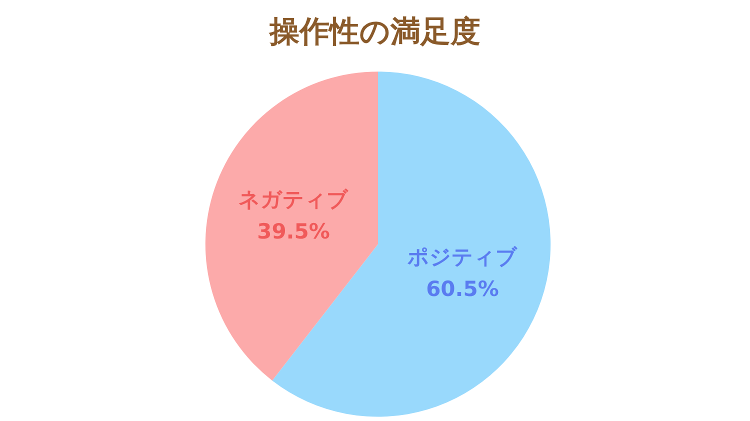 The height and width of the screenshot is (421, 750). I want to click on data-label: 60.5%, so click(462, 289).